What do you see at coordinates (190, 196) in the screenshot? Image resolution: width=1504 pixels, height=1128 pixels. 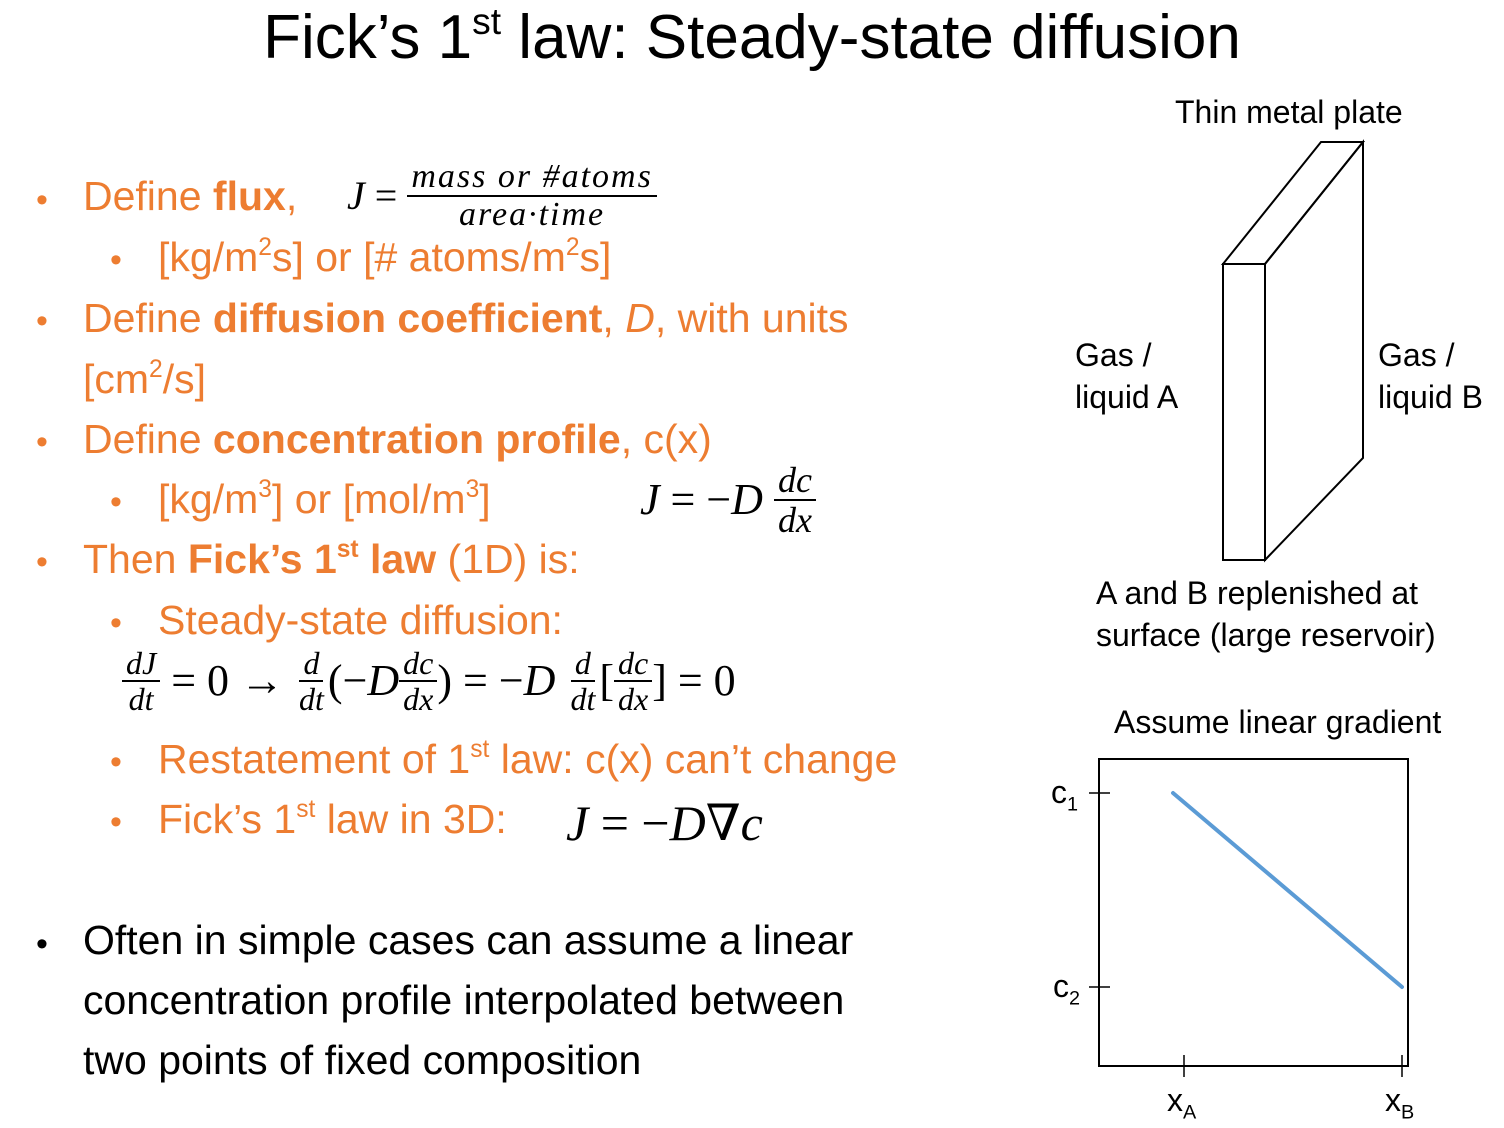 I see `bullet-flux: Define flux,` at bounding box center [190, 196].